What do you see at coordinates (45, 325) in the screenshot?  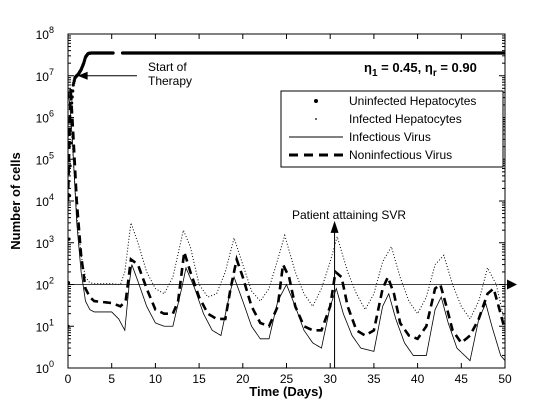 I see `y-tick-label: 10¹` at bounding box center [45, 325].